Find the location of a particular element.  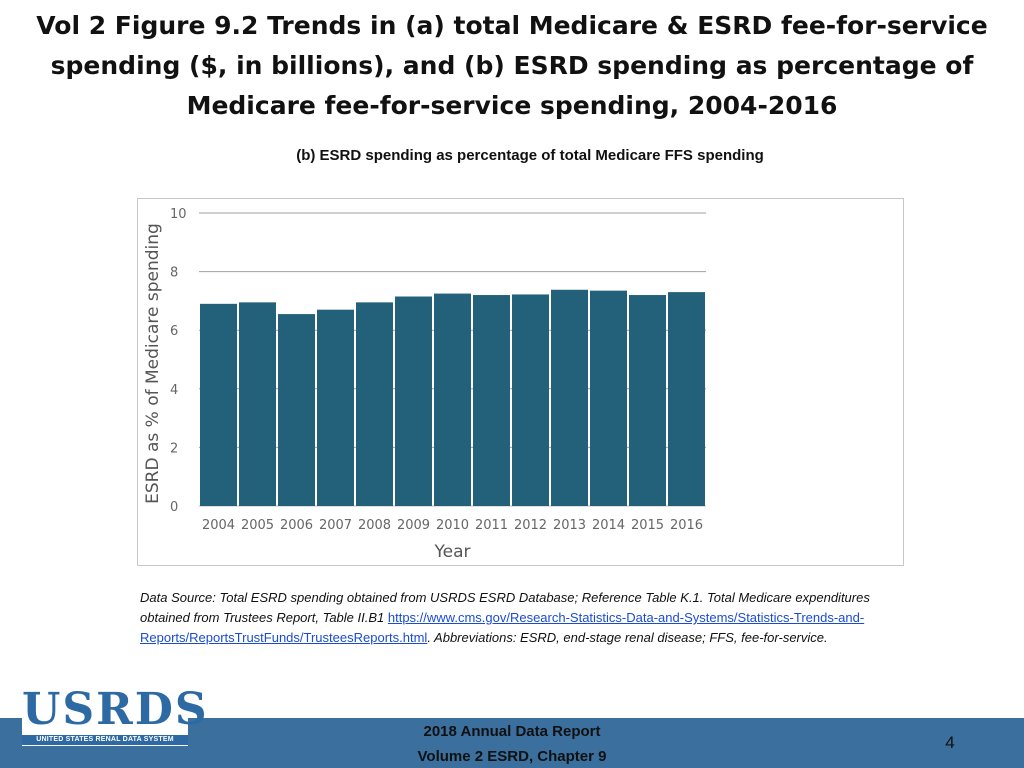

bar-2016: 2016: 7.3 is located at coordinates (686, 399).